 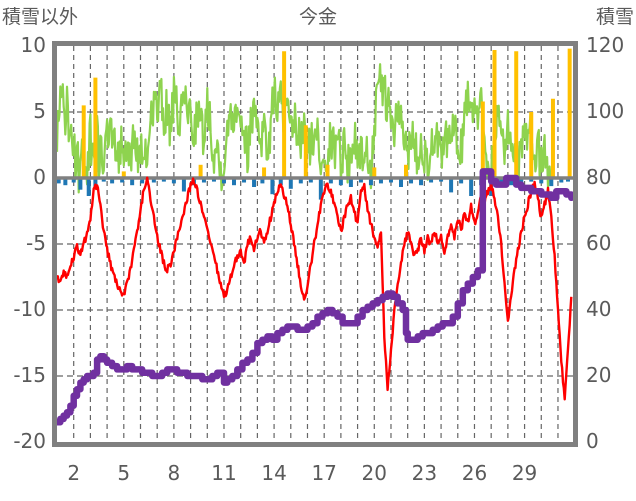 I want to click on x-tick-label: 23, so click(x=424, y=473).